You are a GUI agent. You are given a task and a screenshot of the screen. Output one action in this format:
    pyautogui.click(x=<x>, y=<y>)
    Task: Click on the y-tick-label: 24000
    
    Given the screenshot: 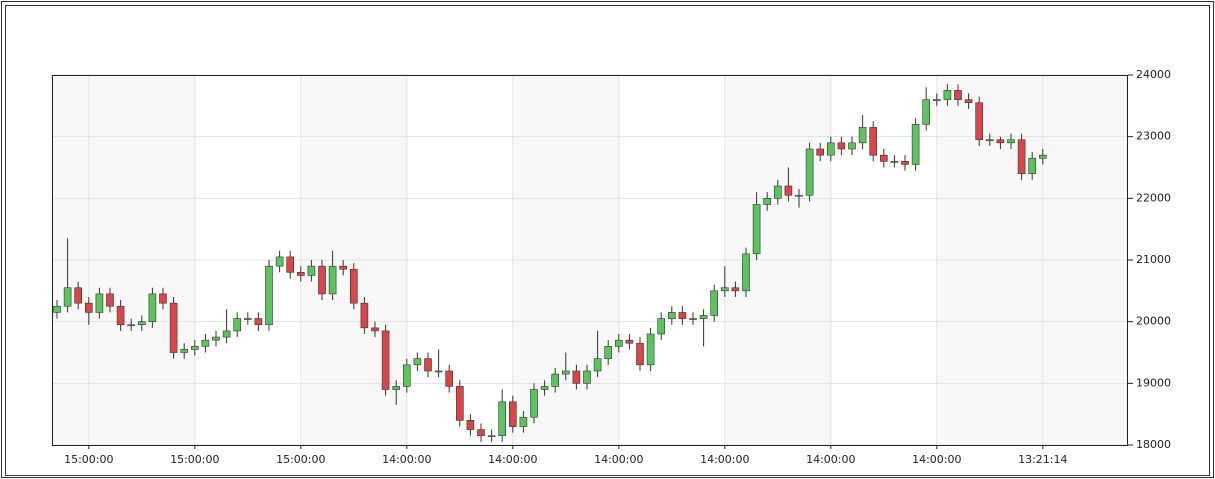 What is the action you would take?
    pyautogui.click(x=1153, y=74)
    